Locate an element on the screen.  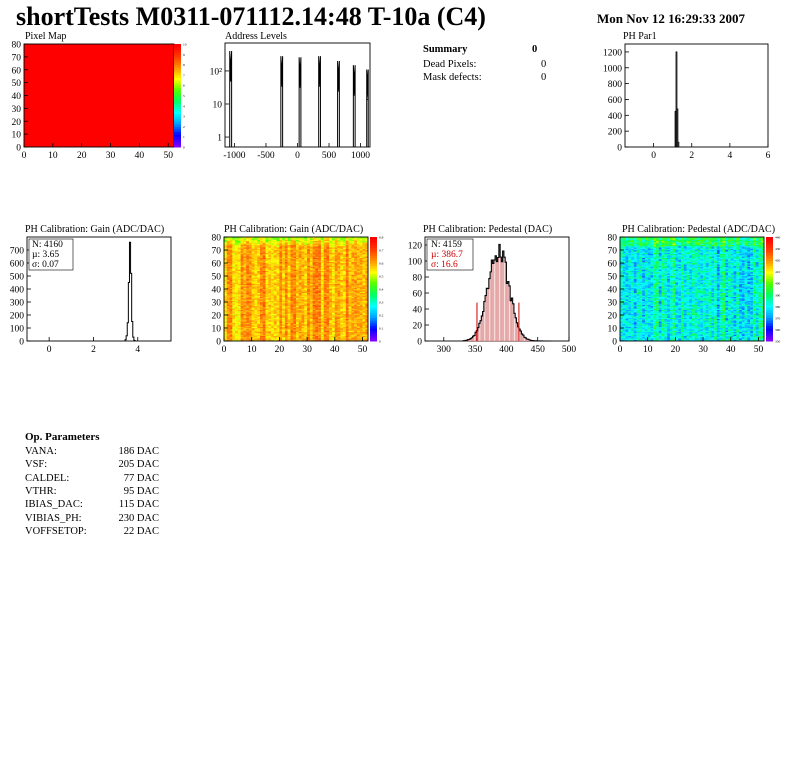
par1-bin is located at coordinates (676, 99).